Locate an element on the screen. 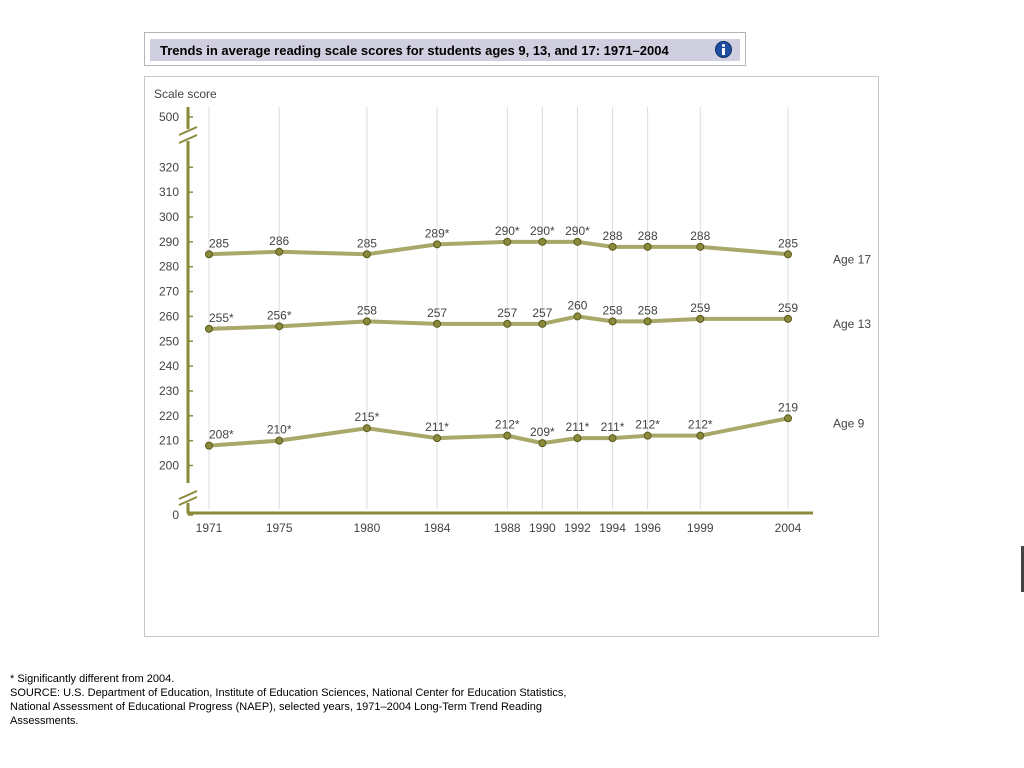 This screenshot has width=1024, height=768. y-tick-label-320: 320 is located at coordinates (169, 167).